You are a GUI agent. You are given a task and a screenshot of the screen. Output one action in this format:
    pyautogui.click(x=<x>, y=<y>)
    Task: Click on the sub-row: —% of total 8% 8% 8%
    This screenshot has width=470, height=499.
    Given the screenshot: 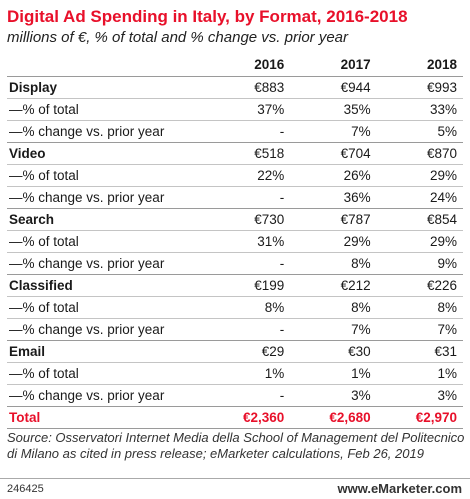 What is the action you would take?
    pyautogui.click(x=235, y=307)
    